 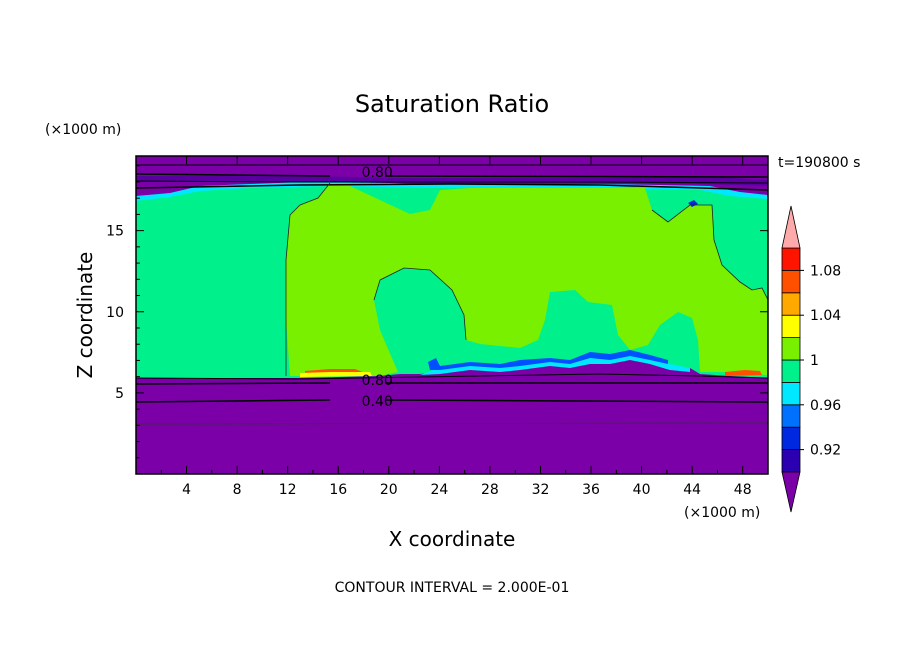 What do you see at coordinates (186, 490) in the screenshot?
I see `x-tick-label: 4` at bounding box center [186, 490].